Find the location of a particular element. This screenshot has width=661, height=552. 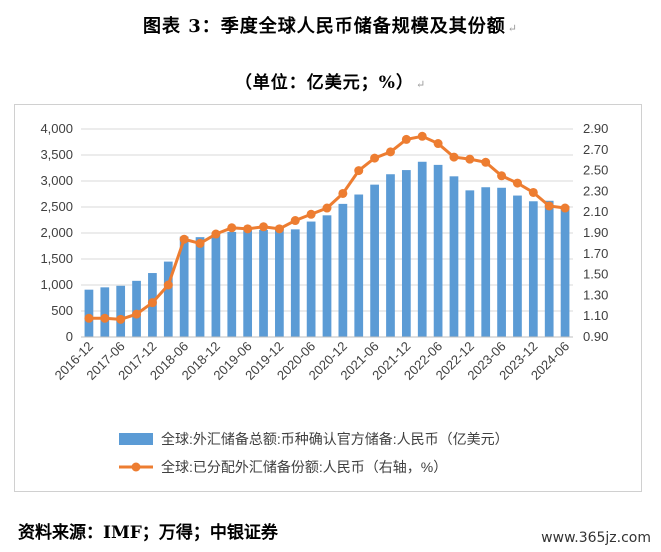

y-left-tick-label: 2,500 is located at coordinates (56, 206).